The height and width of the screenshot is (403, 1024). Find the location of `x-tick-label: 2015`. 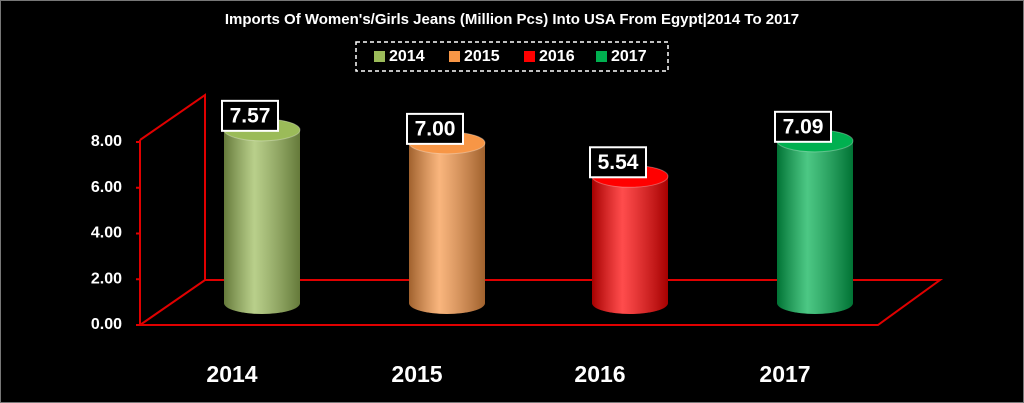

x-tick-label: 2015 is located at coordinates (416, 374).